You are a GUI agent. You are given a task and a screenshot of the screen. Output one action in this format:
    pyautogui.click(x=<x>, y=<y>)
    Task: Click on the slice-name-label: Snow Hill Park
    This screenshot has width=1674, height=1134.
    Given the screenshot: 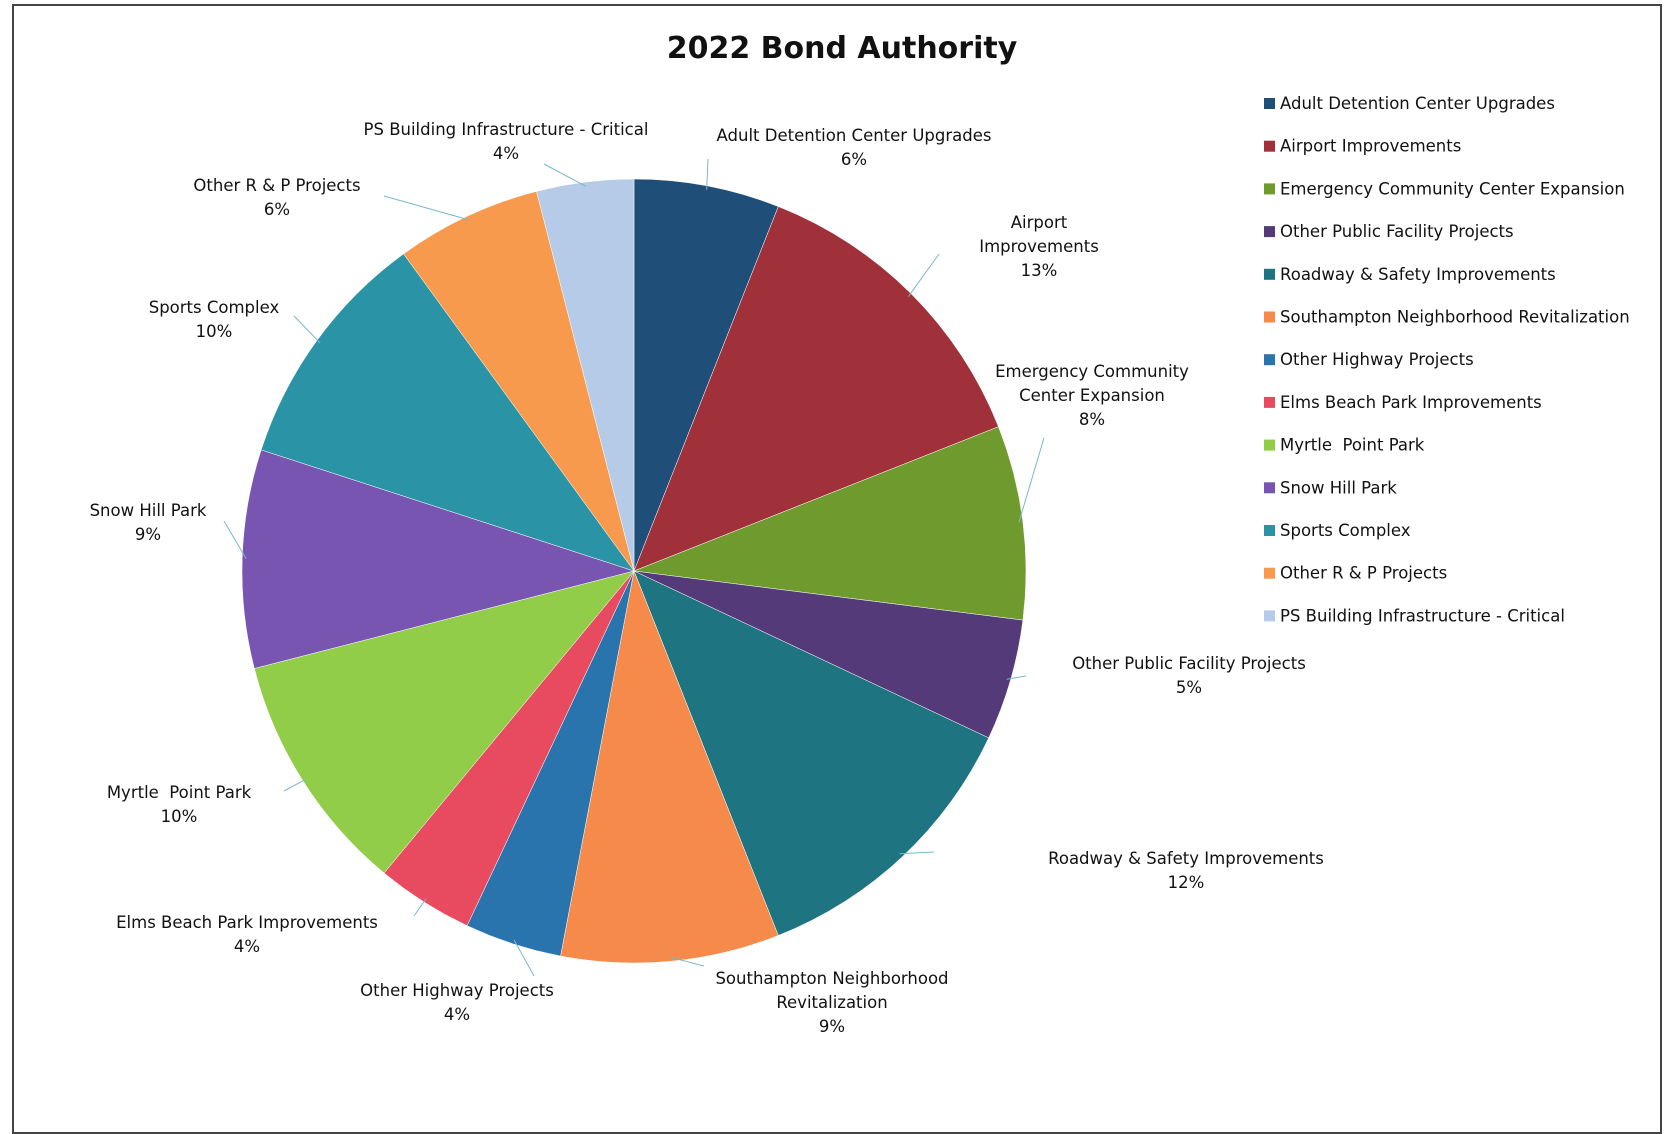 What is the action you would take?
    pyautogui.click(x=148, y=510)
    